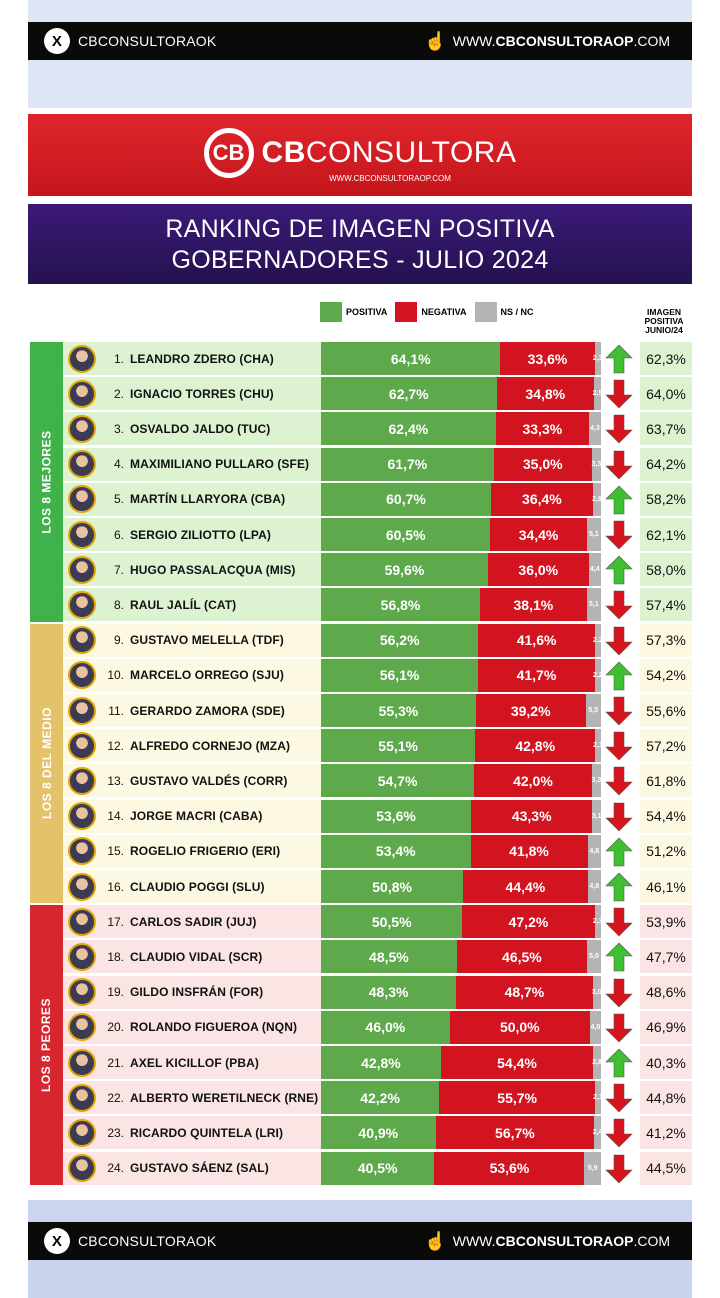  I want to click on name-cell: 19. GILDO INSFRÁN (FOR), so click(192, 992).